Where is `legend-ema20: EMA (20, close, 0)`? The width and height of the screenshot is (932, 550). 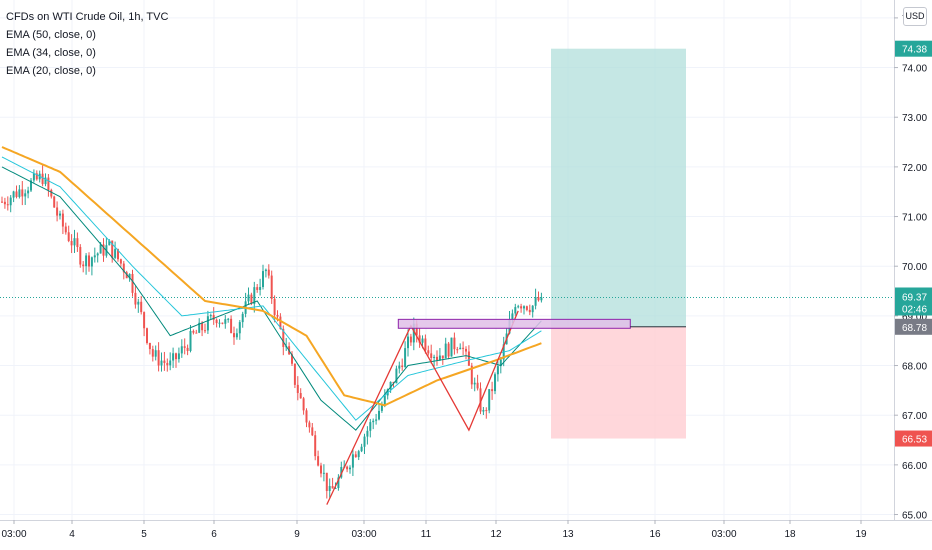
legend-ema20: EMA (20, close, 0) is located at coordinates (51, 71).